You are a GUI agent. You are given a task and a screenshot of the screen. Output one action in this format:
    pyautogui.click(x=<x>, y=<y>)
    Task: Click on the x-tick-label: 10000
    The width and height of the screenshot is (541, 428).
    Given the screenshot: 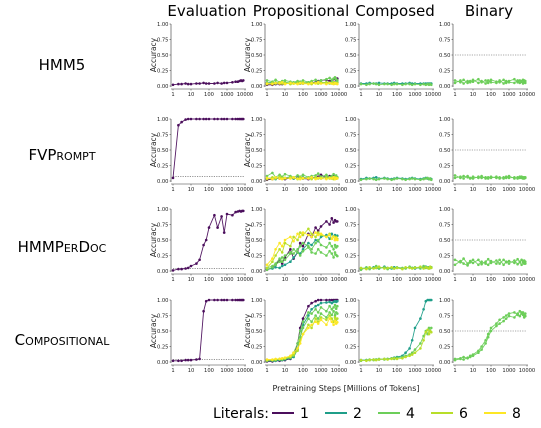 What is the action you would take?
    pyautogui.click(x=527, y=371)
    